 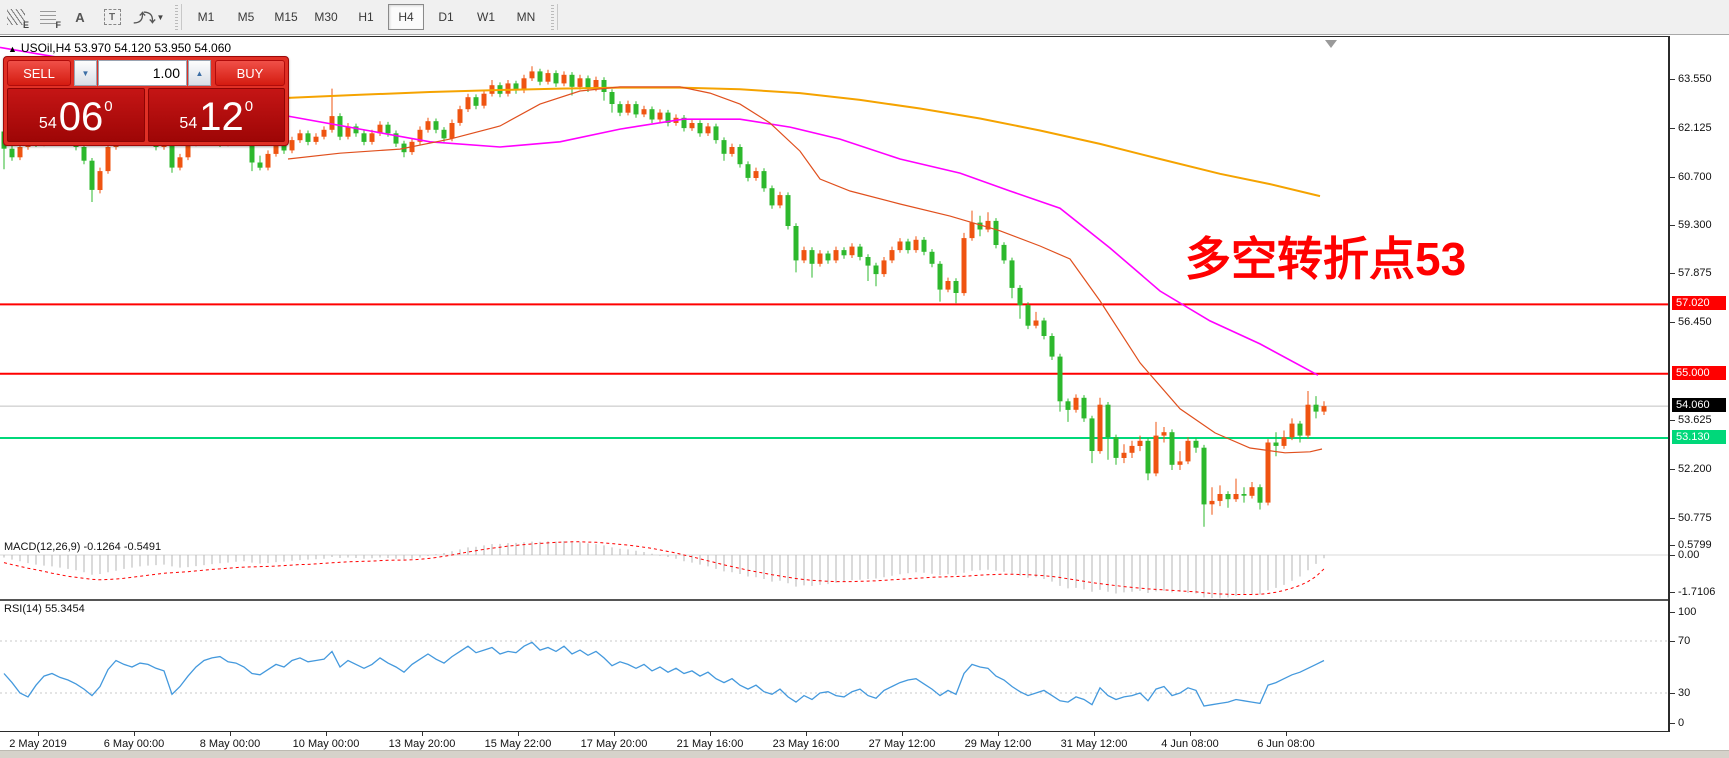 I want to click on timeframe-button-m30: M30, so click(x=326, y=17).